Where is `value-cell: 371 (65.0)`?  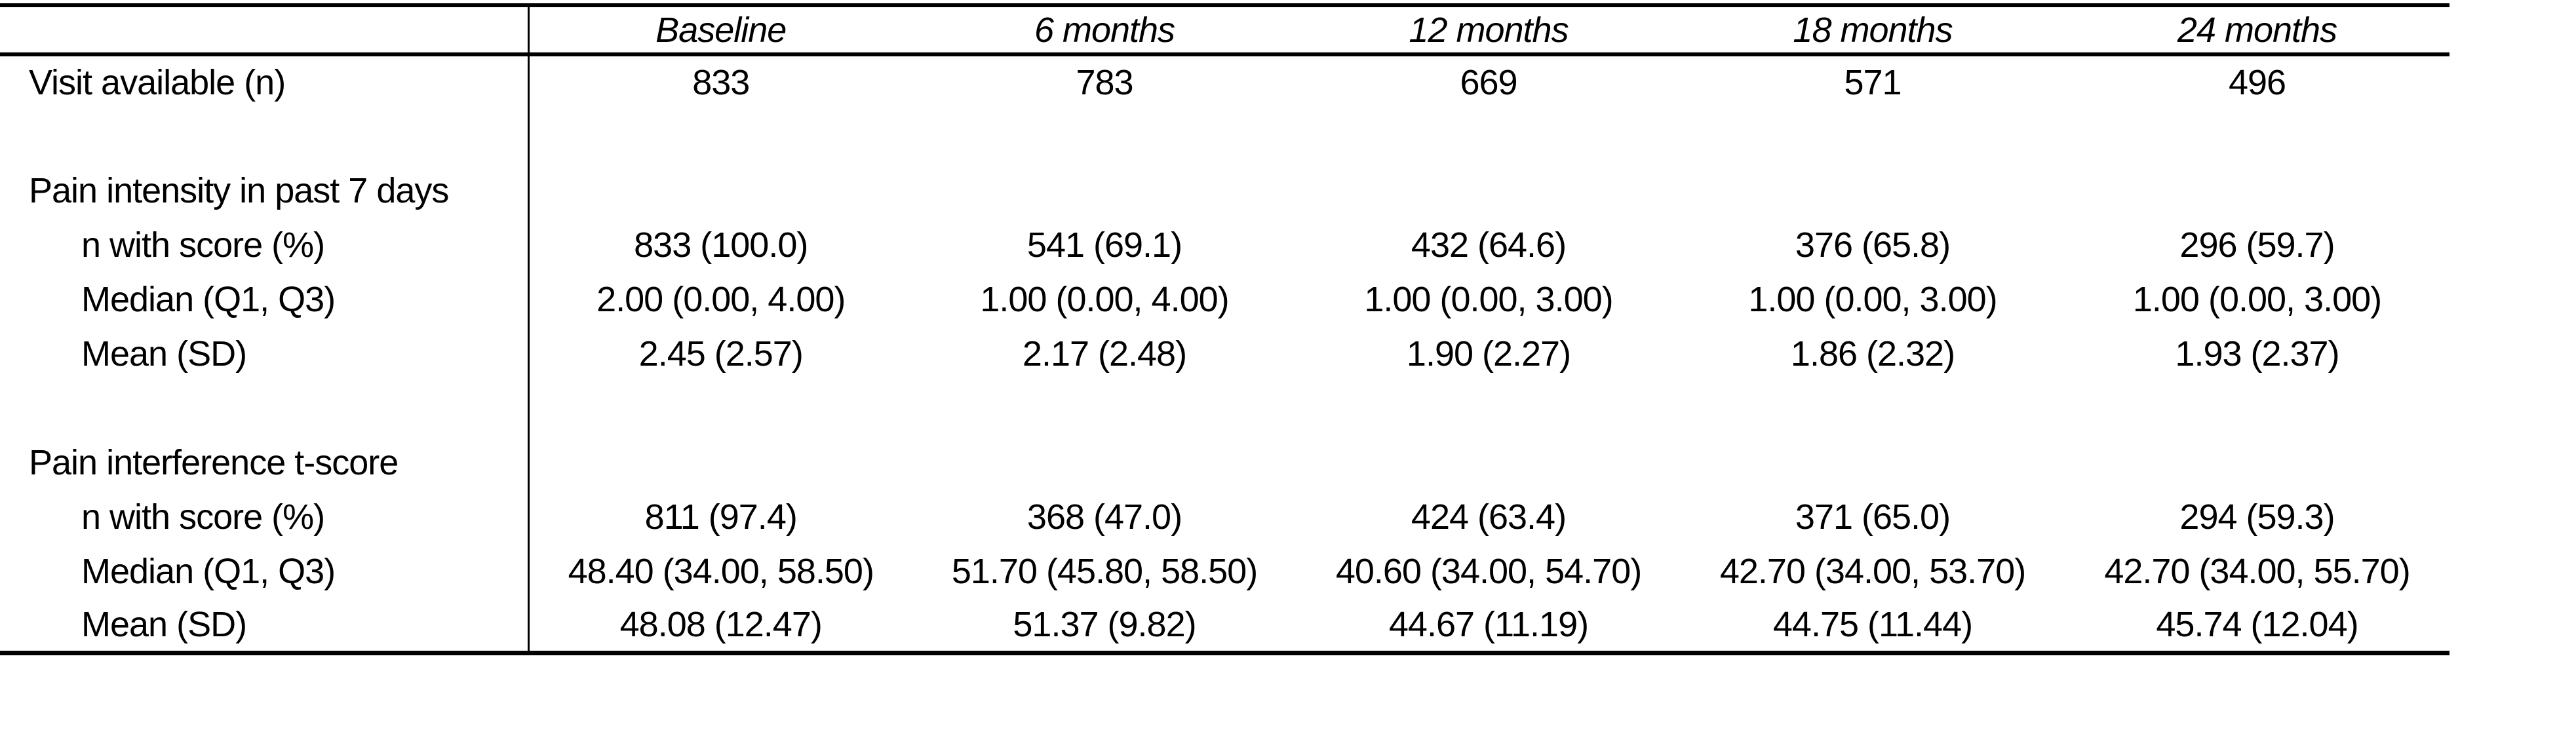
value-cell: 371 (65.0) is located at coordinates (1873, 517).